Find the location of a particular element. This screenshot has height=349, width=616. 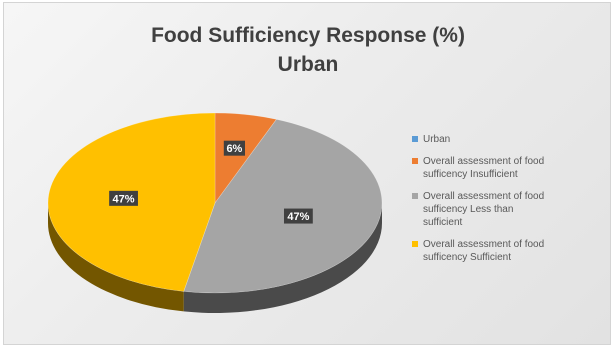

data-label-slice-2: 47% is located at coordinates (298, 216).